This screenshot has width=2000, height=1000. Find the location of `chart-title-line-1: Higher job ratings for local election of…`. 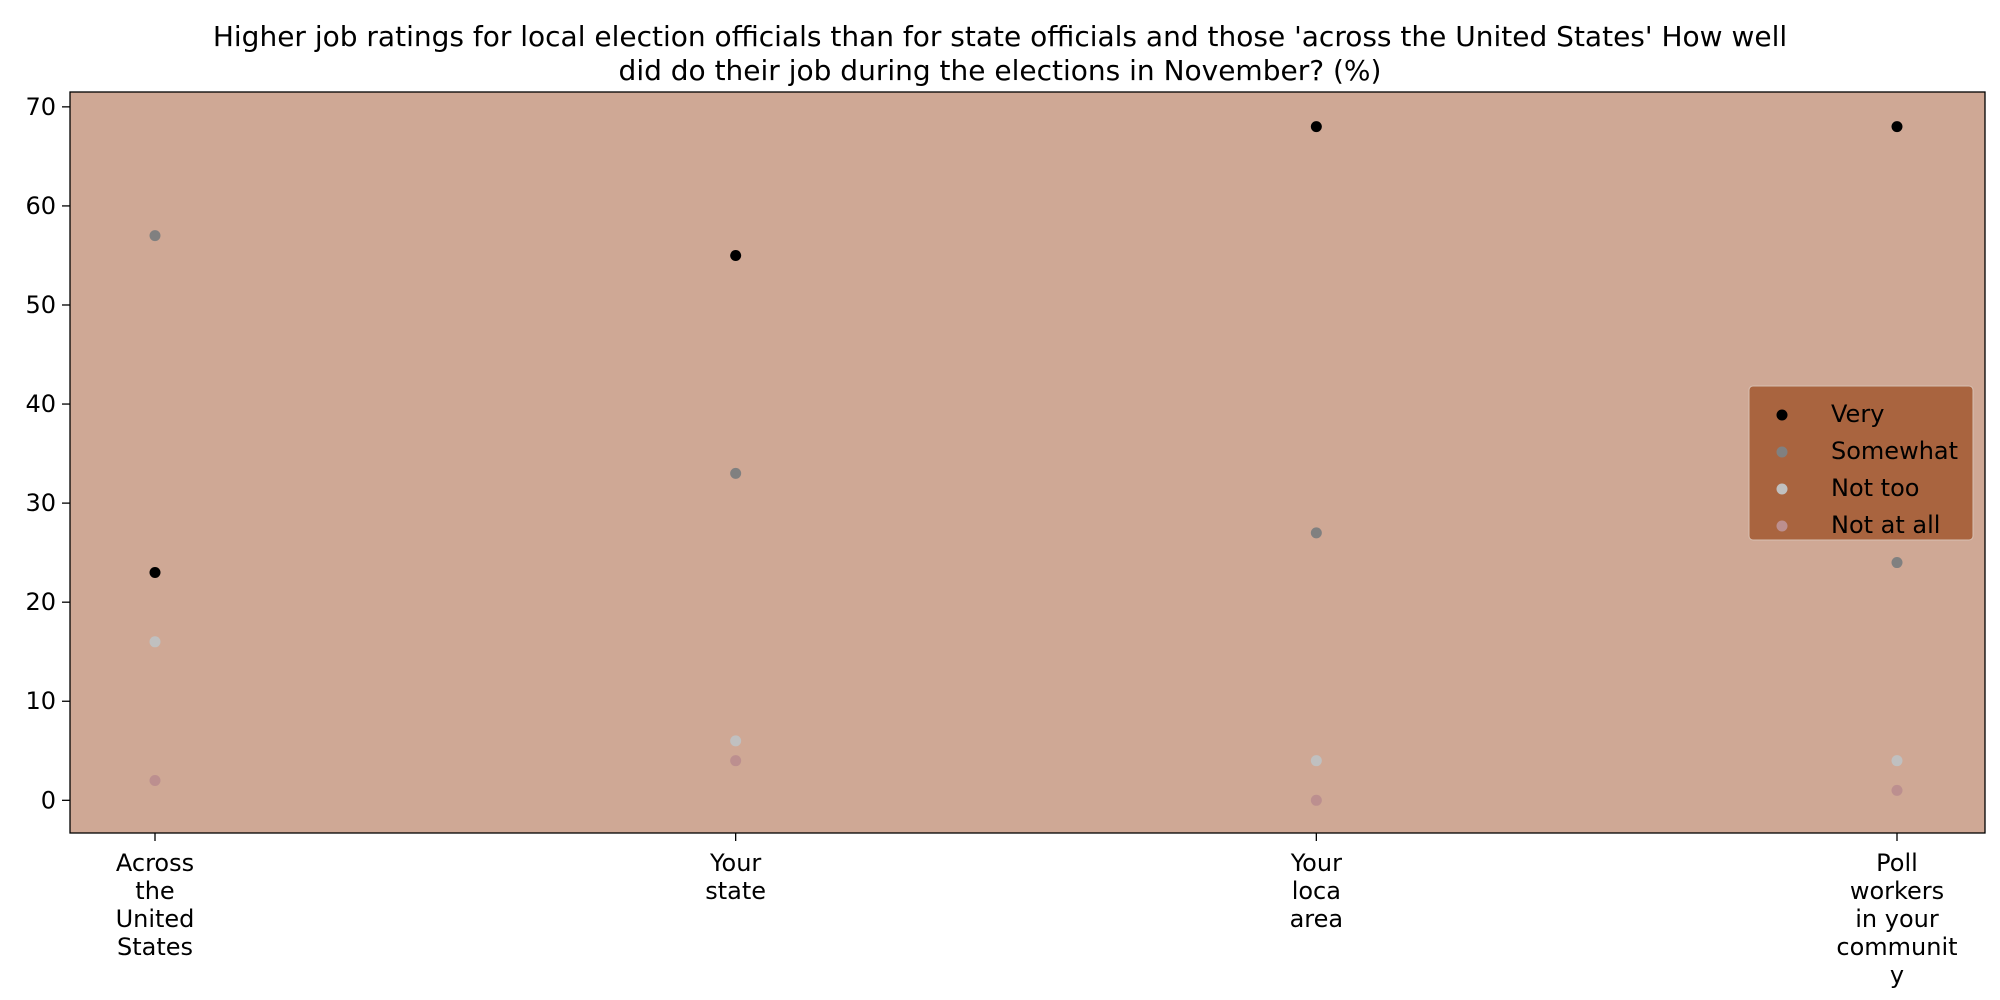

chart-title-line-1: Higher job ratings for local election of… is located at coordinates (1000, 36).